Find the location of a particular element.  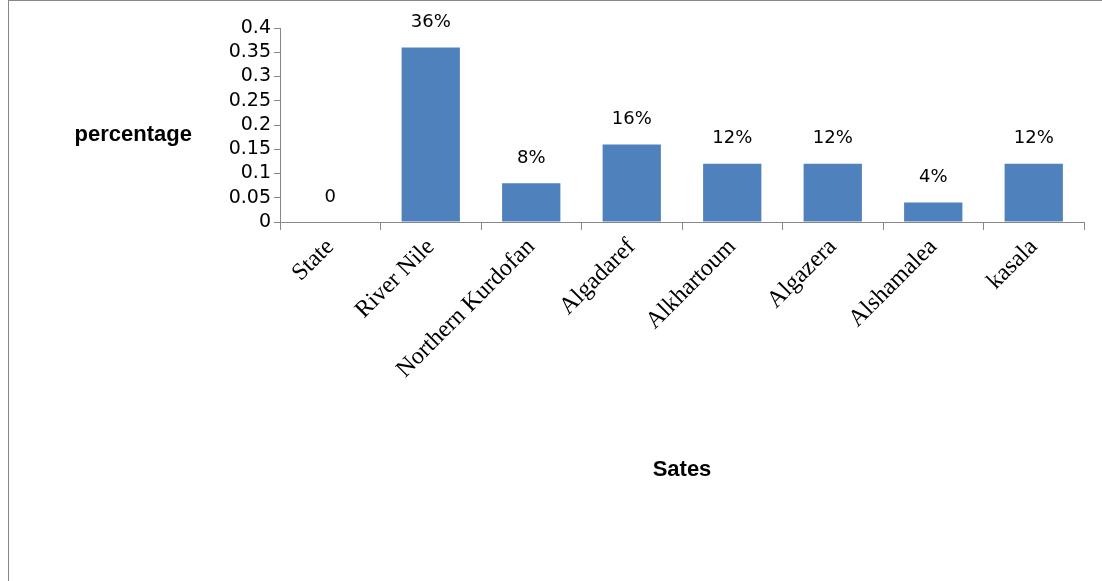

y-tick-label: 0 is located at coordinates (264, 219).